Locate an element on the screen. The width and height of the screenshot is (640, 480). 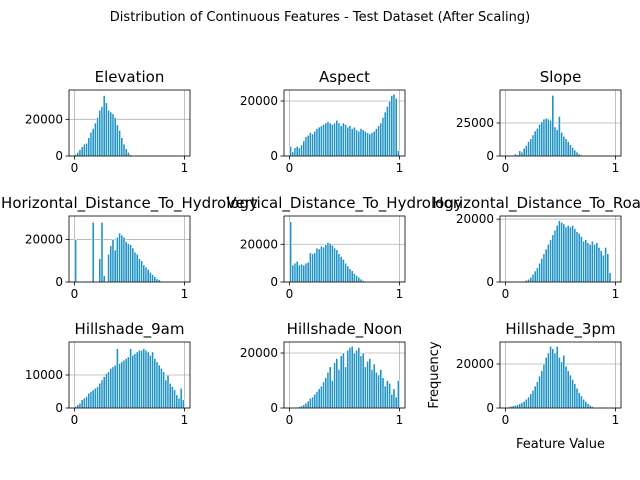
subplot-8: 0 1 0 20000 Hillshade_Noon is located at coordinates (323, 373).